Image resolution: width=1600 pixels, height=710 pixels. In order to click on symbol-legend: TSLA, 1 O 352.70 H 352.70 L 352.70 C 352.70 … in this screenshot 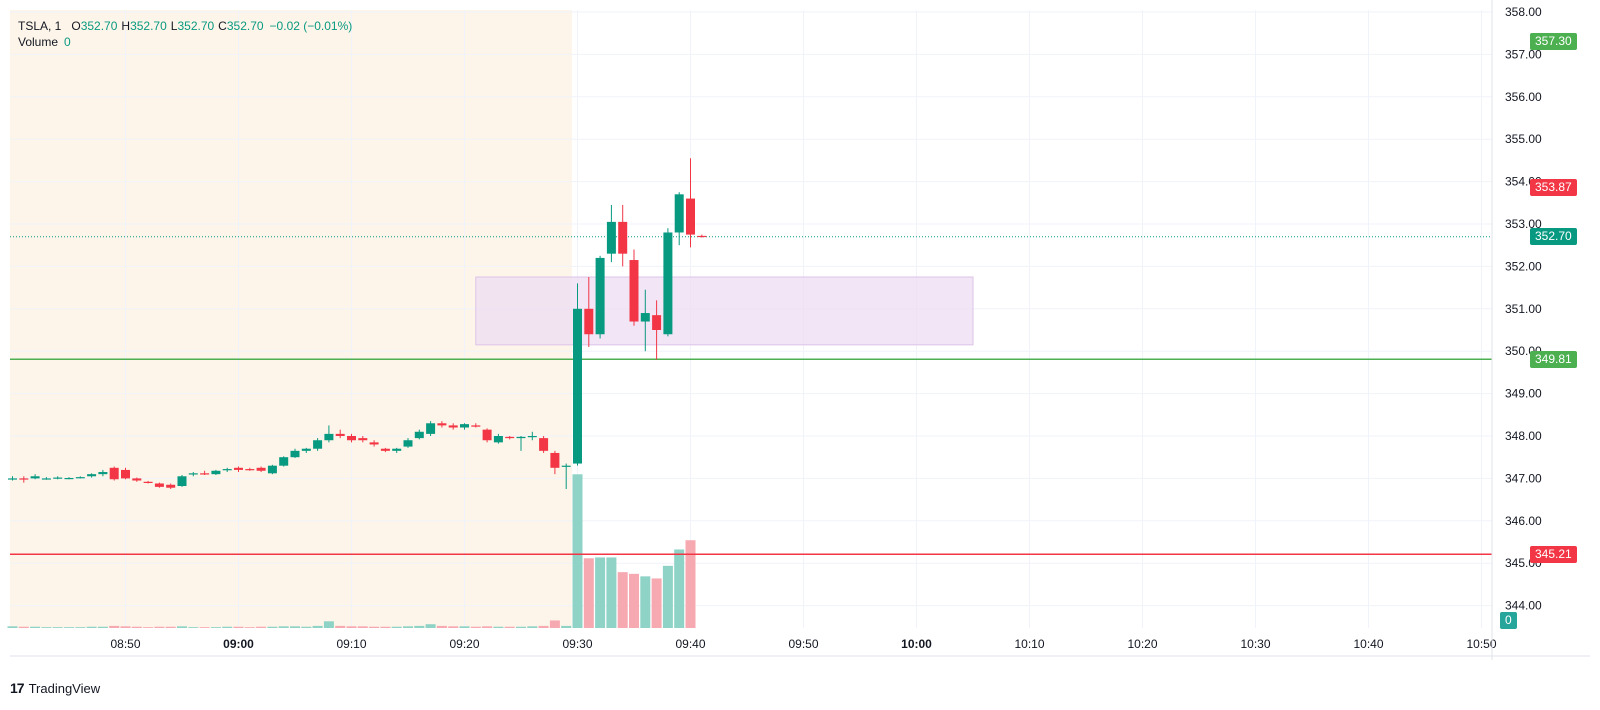, I will do `click(185, 34)`.